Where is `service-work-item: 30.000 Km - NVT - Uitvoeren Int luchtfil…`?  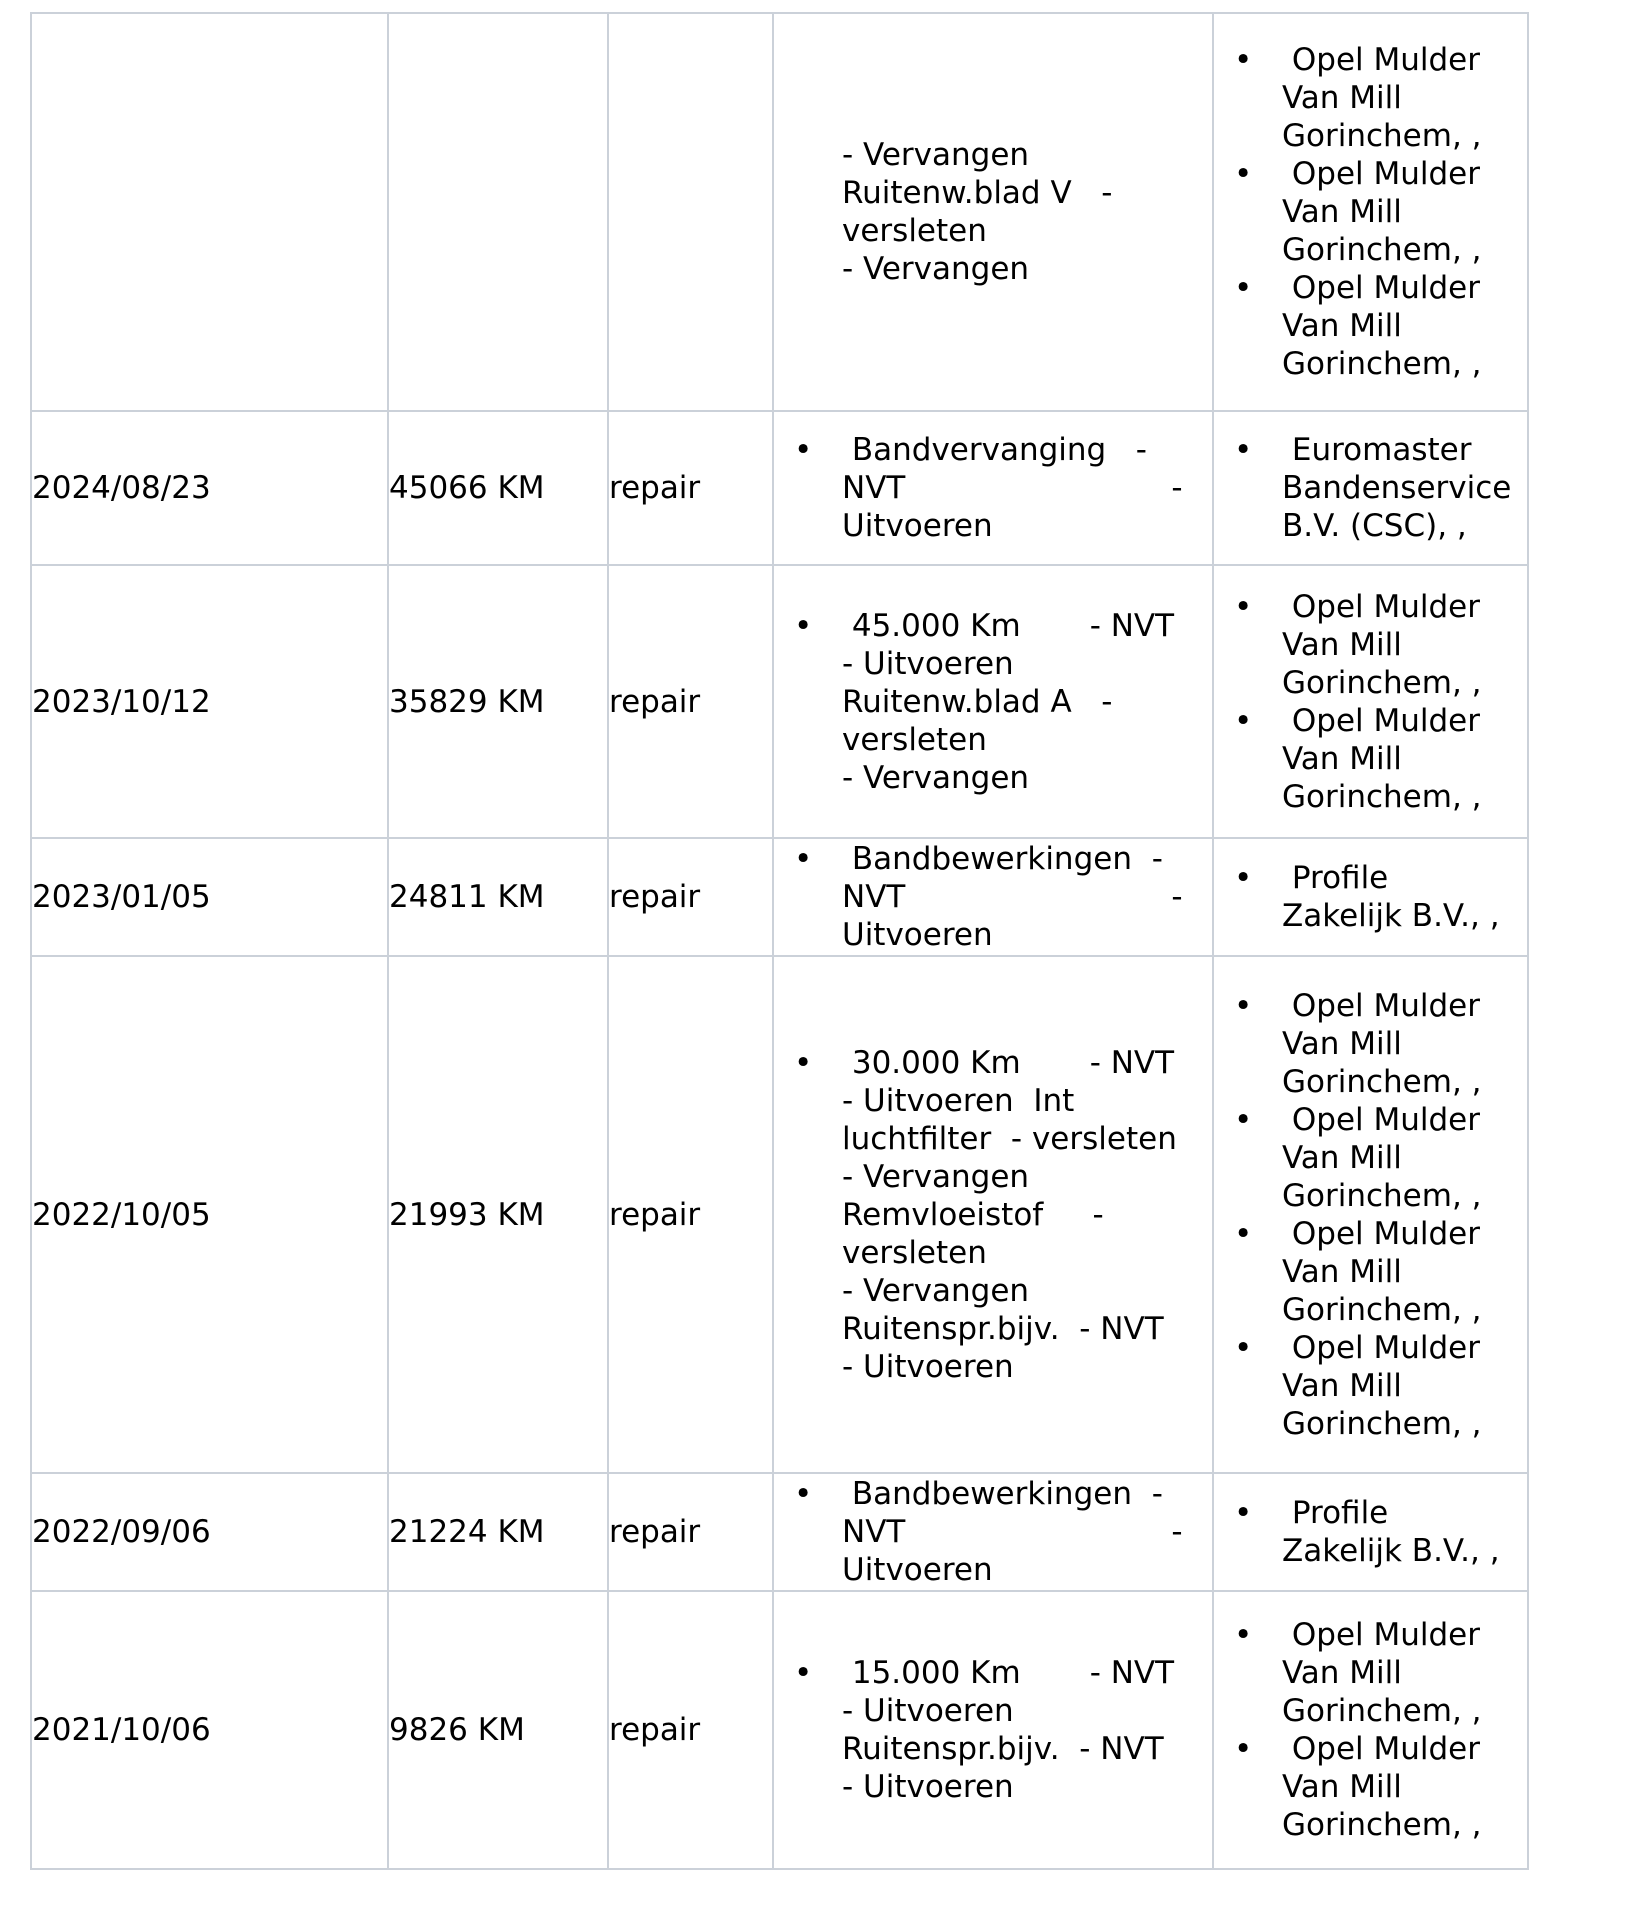
service-work-item: 30.000 Km - NVT - Uitvoeren Int luchtfil… is located at coordinates (993, 1215).